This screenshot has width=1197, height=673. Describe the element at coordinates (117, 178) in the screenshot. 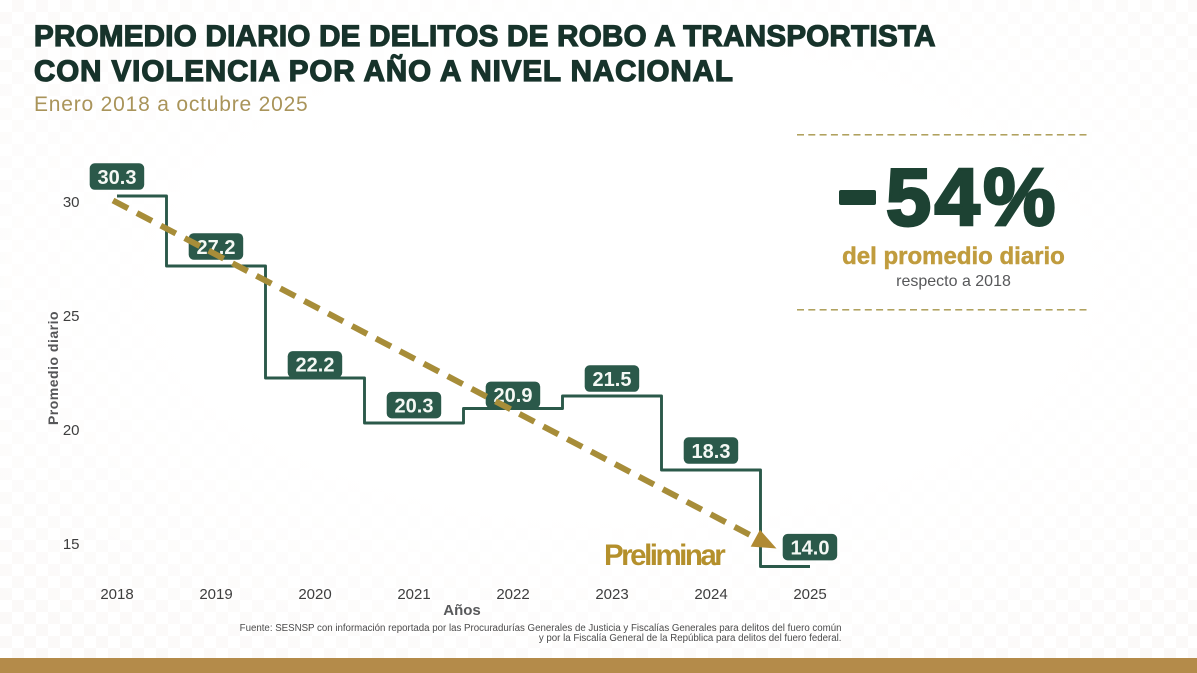

I see `svg-text: 30.3` at that location.